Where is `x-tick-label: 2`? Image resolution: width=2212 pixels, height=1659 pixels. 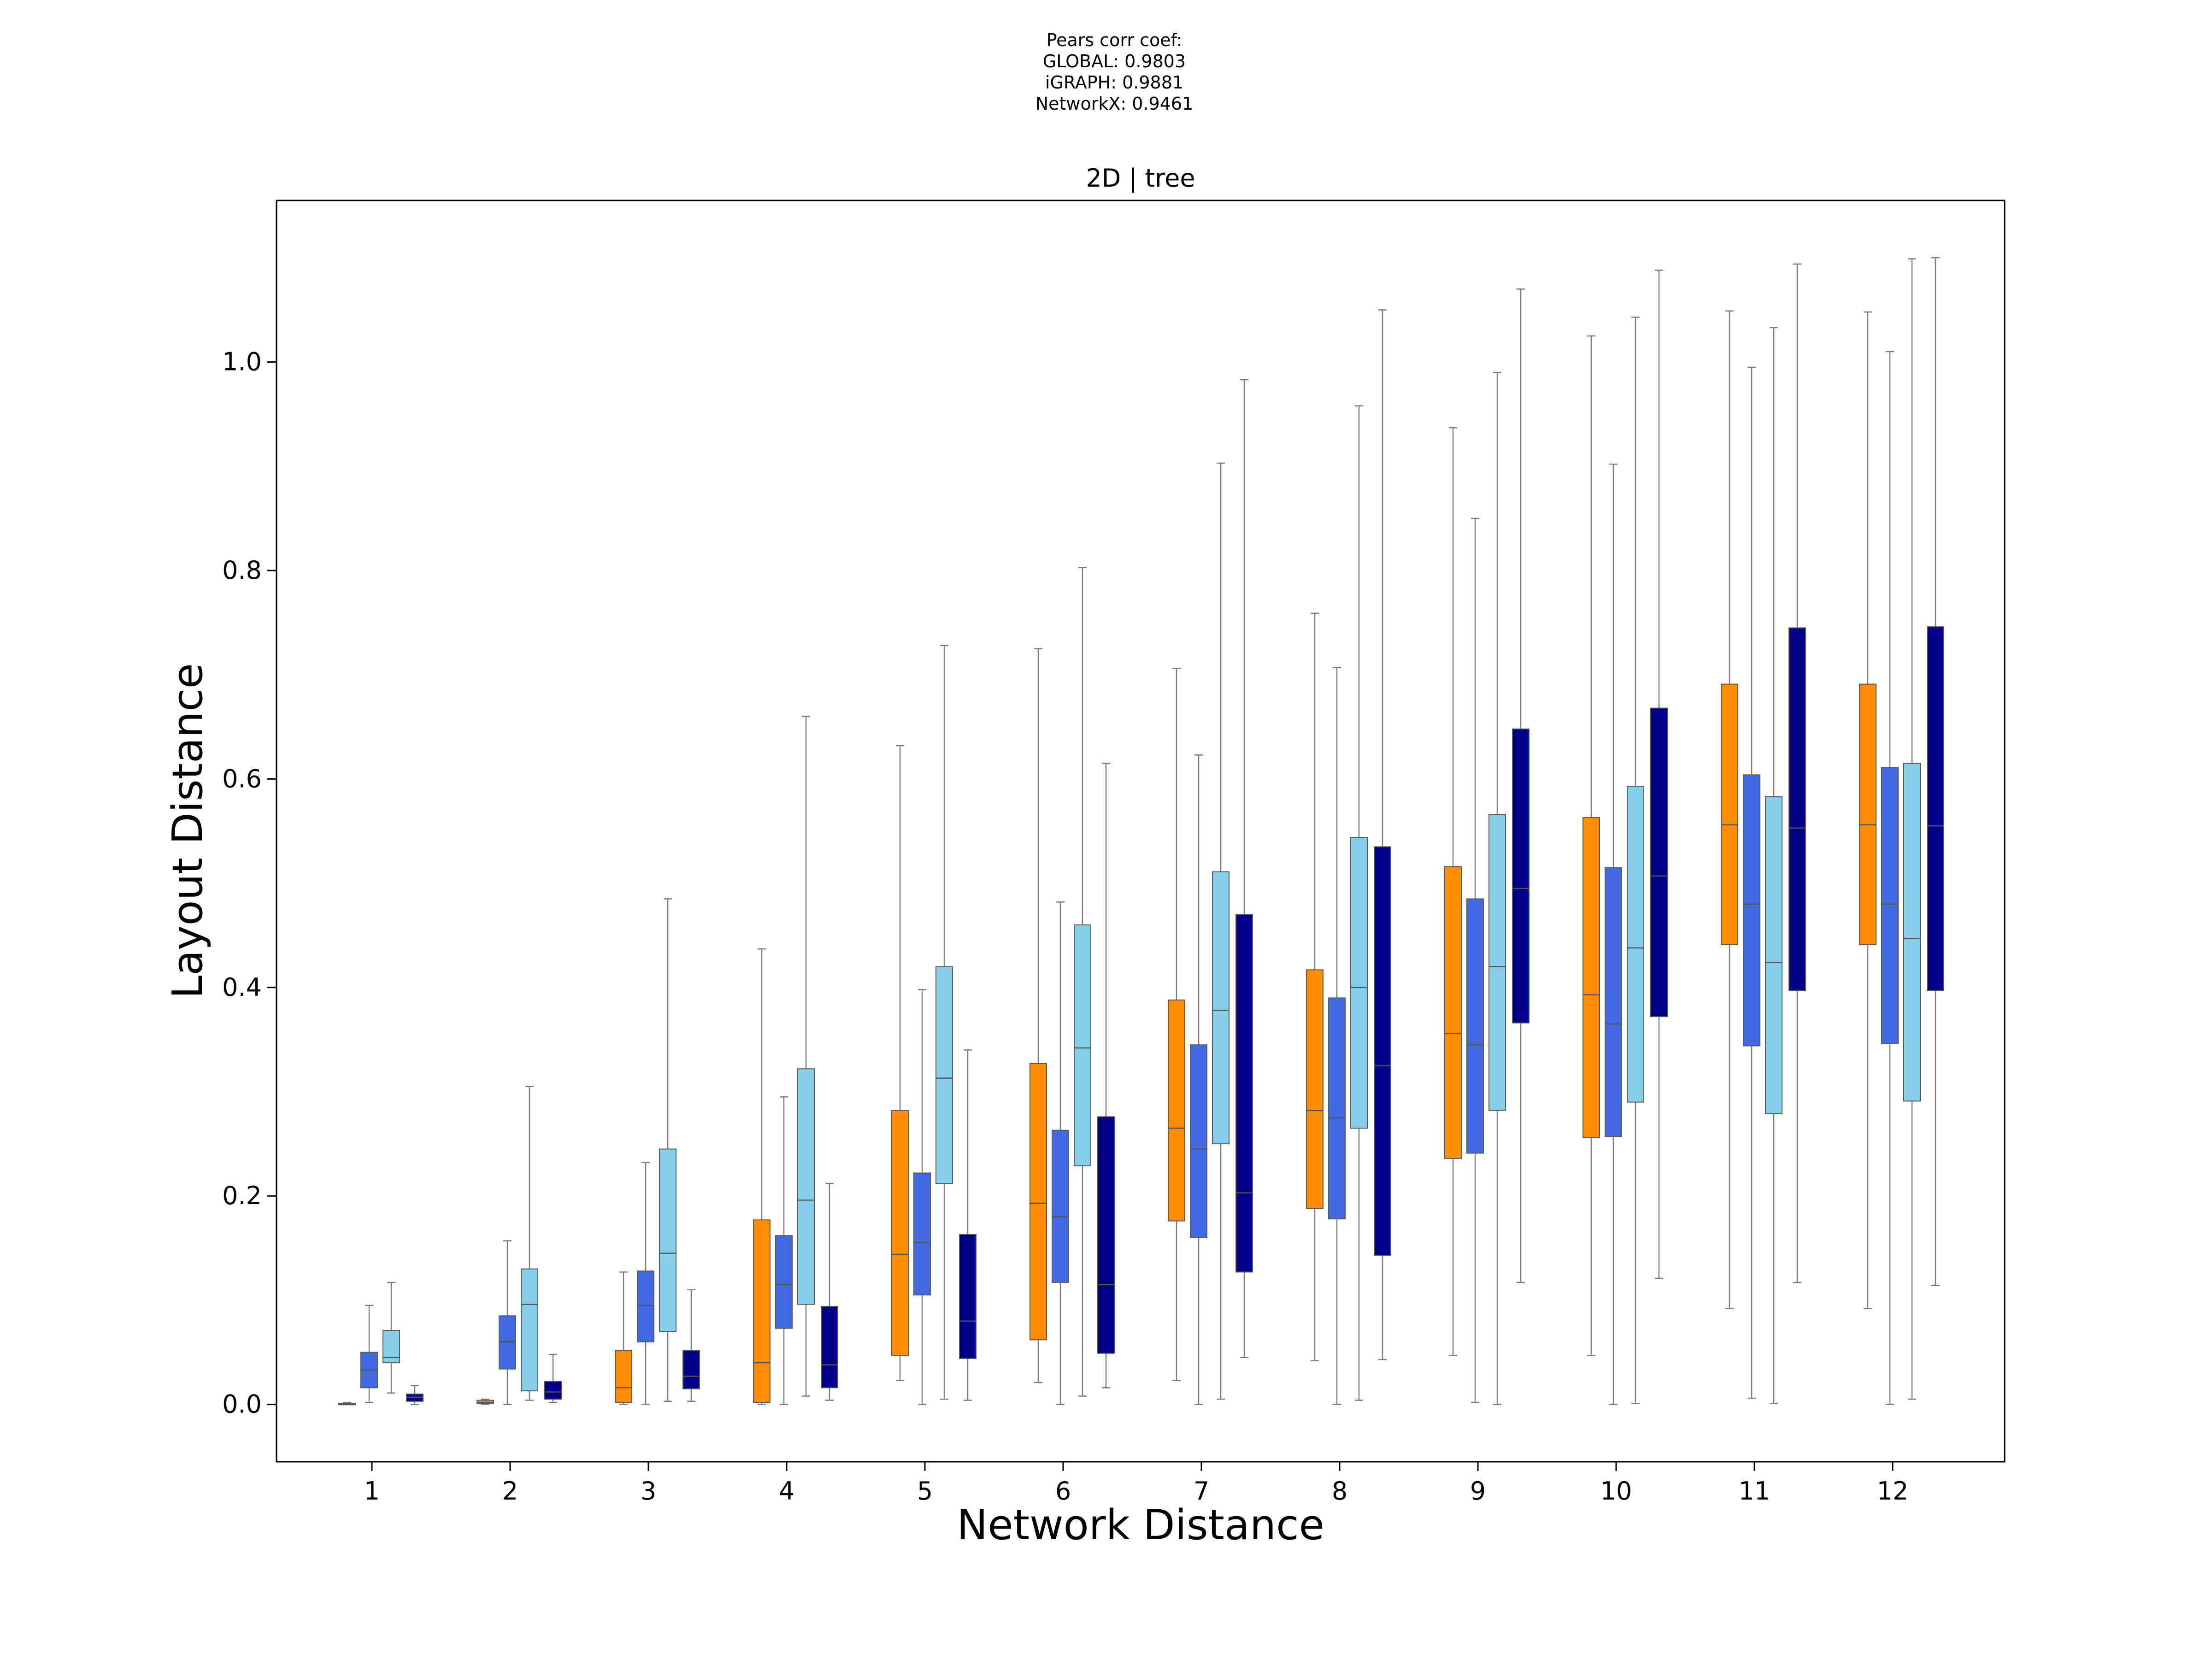 x-tick-label: 2 is located at coordinates (510, 1491).